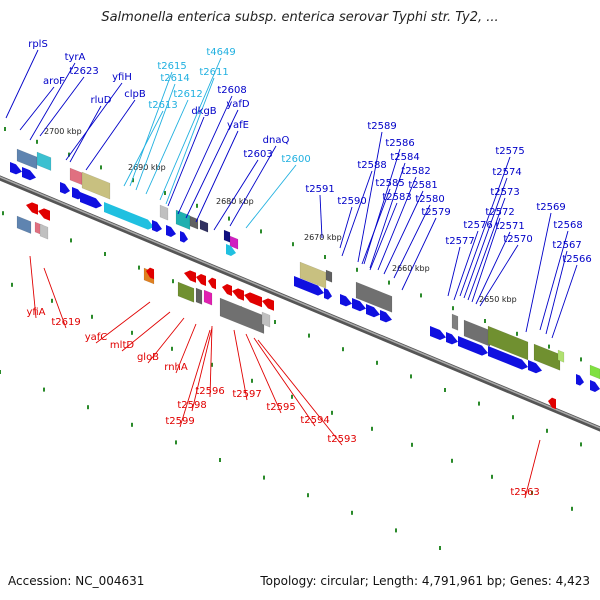  I want to click on gene-label: t2568, so click(567, 225).